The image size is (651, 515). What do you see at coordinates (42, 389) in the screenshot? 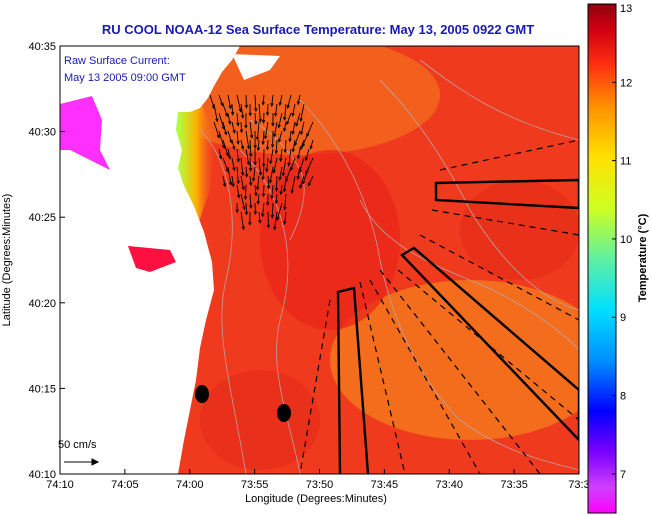
I see `y-tick-label: 40:15` at bounding box center [42, 389].